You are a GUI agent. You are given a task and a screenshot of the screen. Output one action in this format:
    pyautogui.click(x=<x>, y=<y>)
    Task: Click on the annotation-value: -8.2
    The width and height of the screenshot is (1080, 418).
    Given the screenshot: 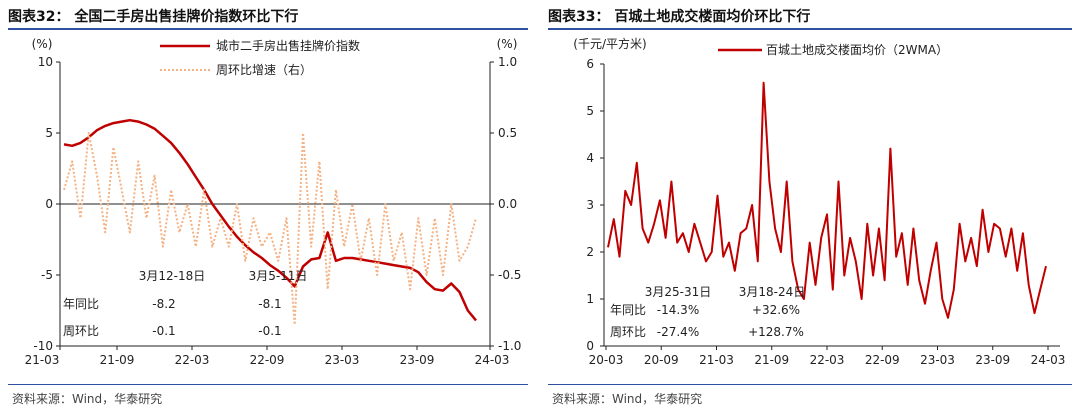 What is the action you would take?
    pyautogui.click(x=163, y=304)
    